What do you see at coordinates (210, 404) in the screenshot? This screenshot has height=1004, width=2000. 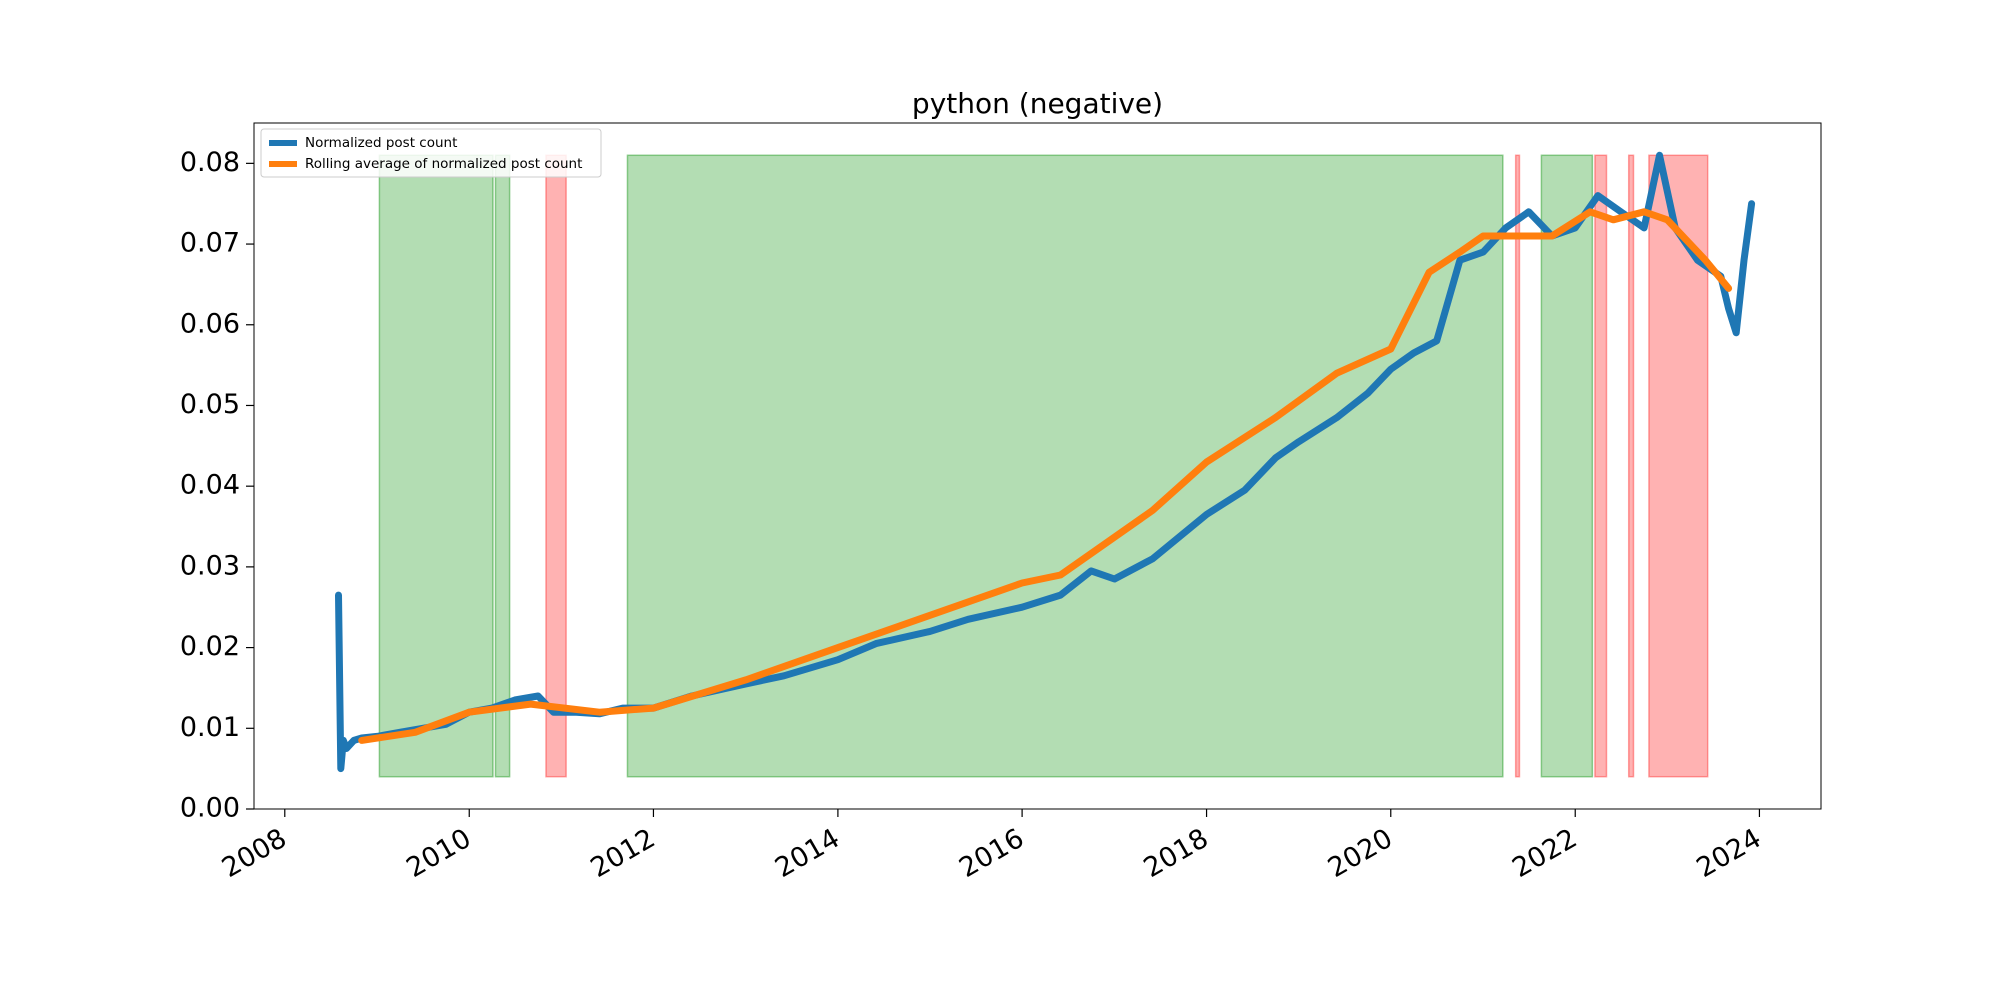 I see `y-tick-label-5: 0.05` at bounding box center [210, 404].